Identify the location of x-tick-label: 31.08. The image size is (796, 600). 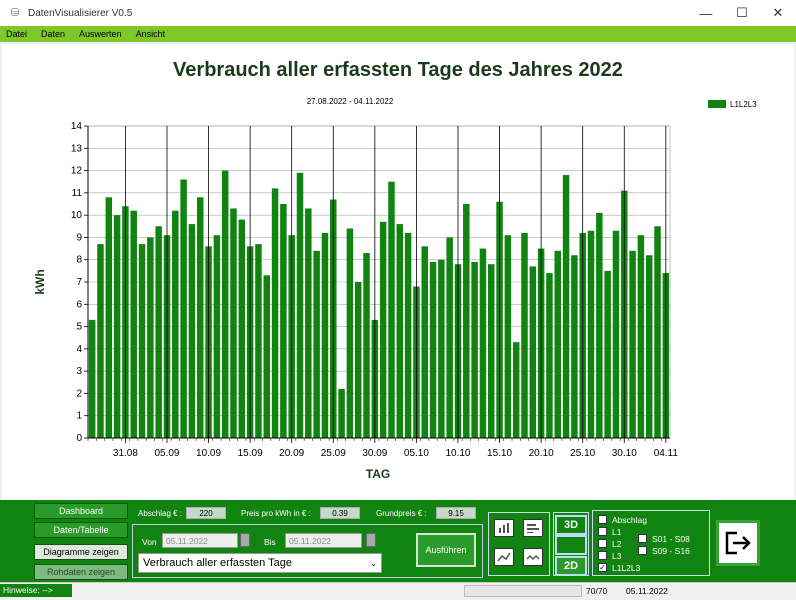
(125, 453).